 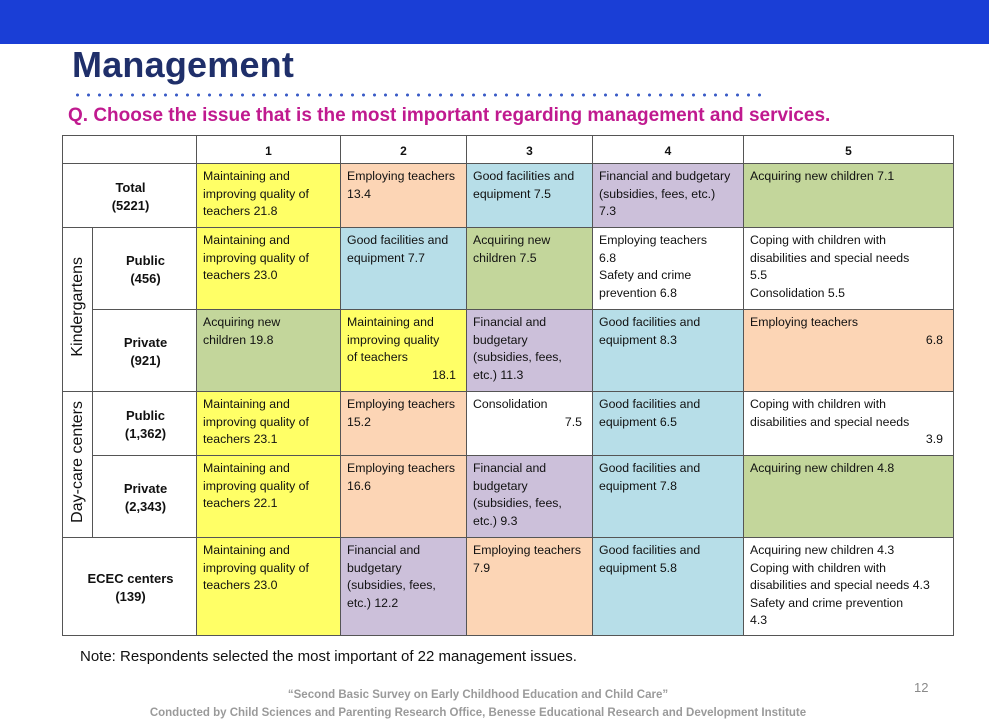 I want to click on row-label-sample-size: (5221), so click(x=130, y=205).